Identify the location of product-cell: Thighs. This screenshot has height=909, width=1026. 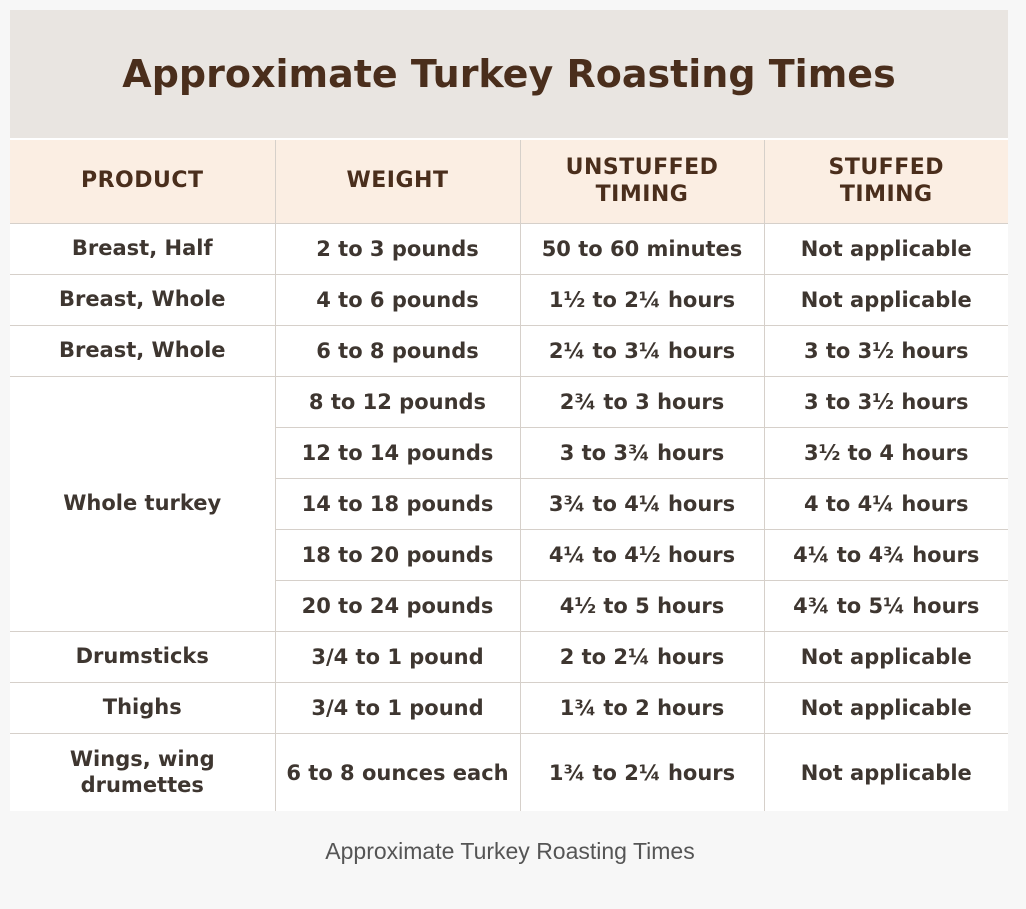
(143, 708).